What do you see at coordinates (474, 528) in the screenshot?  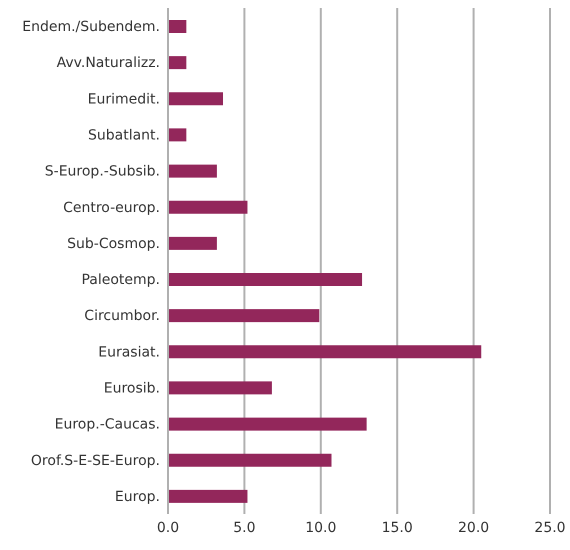 I see `x-tick-label: 20.0` at bounding box center [474, 528].